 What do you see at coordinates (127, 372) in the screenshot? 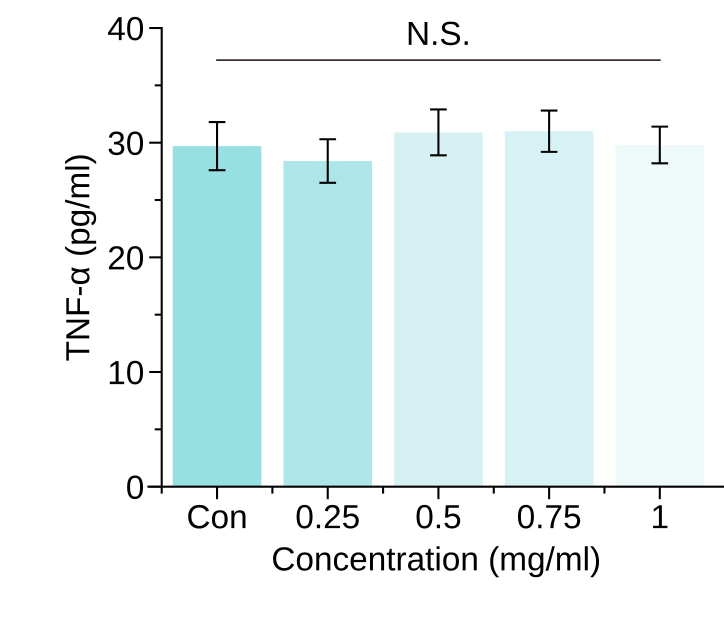
I see `y-tick-label: 10` at bounding box center [127, 372].